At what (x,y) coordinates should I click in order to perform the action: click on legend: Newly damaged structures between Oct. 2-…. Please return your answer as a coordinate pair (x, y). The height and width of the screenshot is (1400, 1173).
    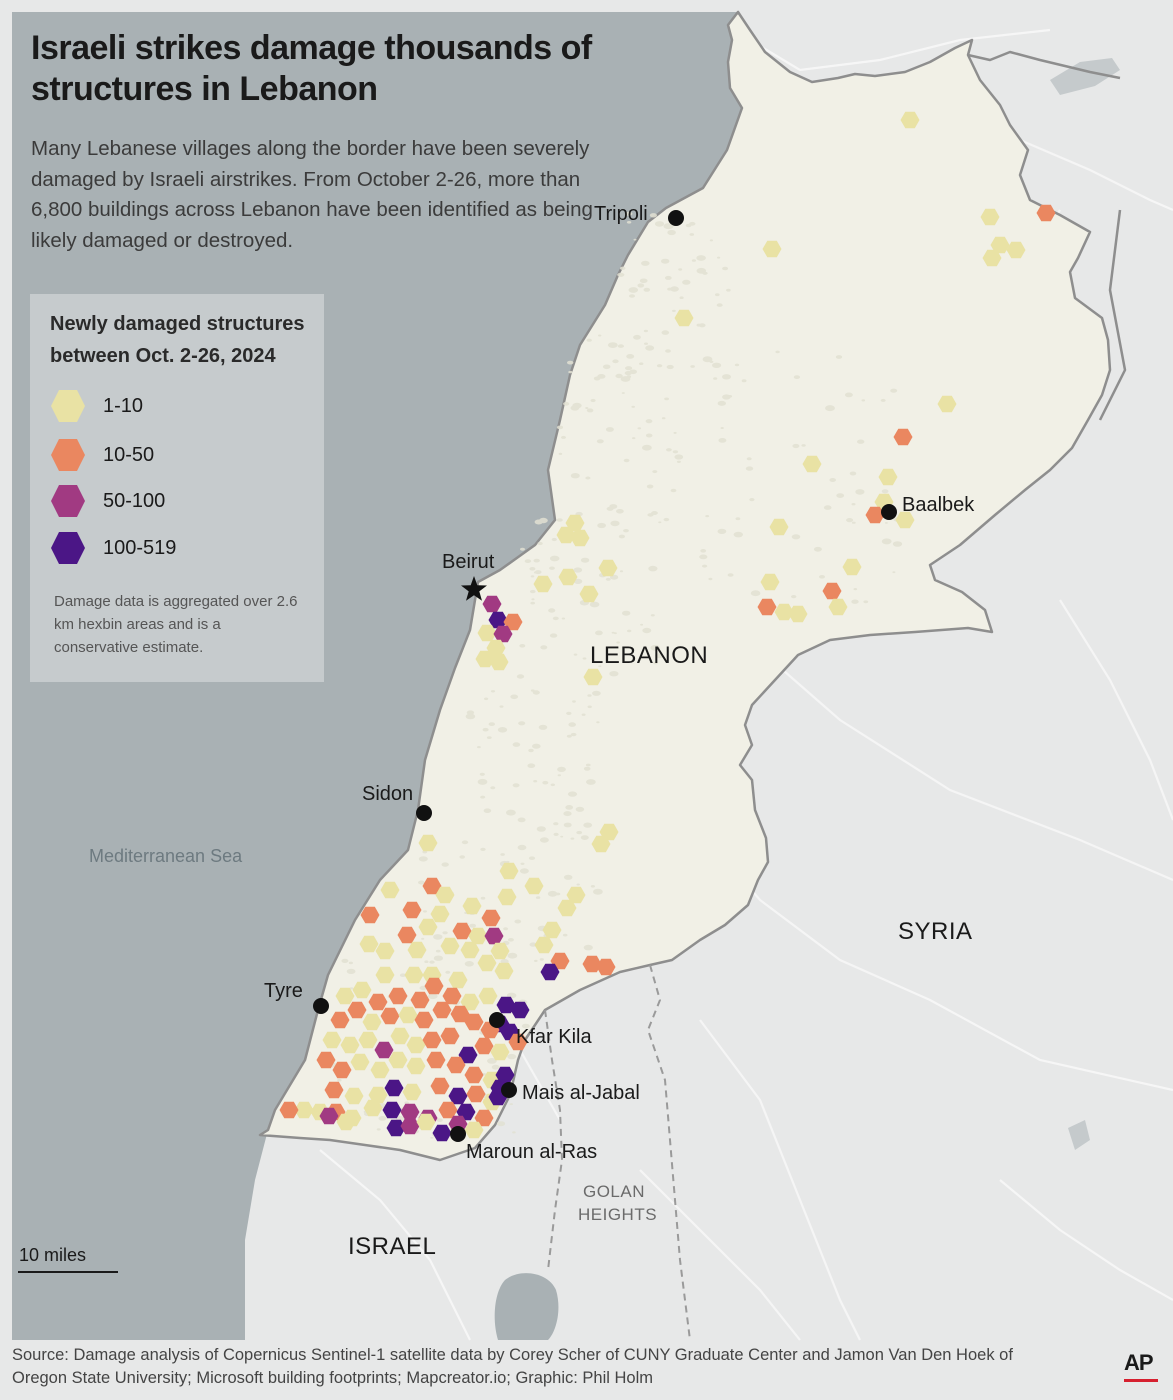
    Looking at the image, I should click on (177, 488).